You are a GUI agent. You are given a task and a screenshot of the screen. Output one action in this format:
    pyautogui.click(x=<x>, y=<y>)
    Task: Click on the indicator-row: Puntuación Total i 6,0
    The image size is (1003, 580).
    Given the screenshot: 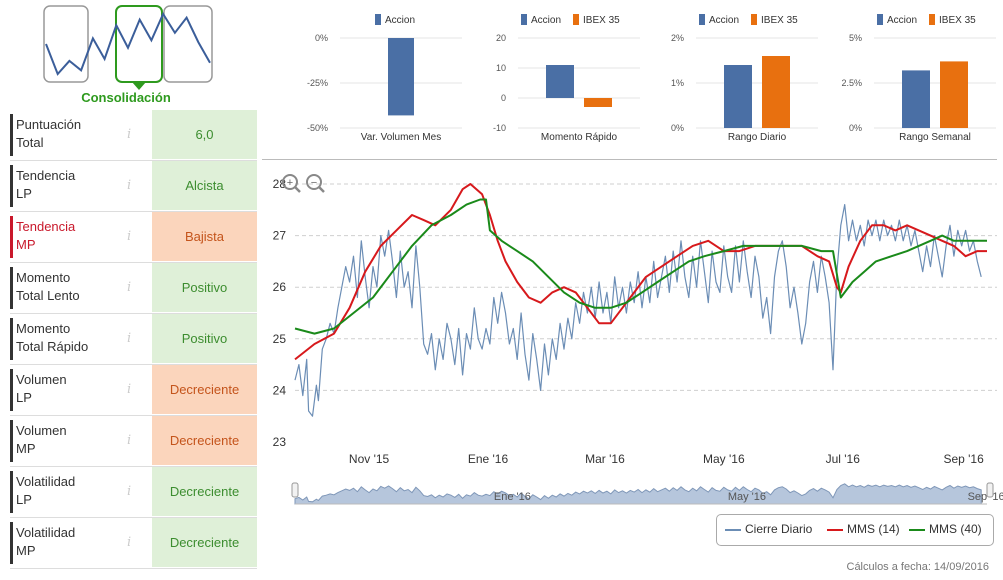 What is the action you would take?
    pyautogui.click(x=133, y=135)
    